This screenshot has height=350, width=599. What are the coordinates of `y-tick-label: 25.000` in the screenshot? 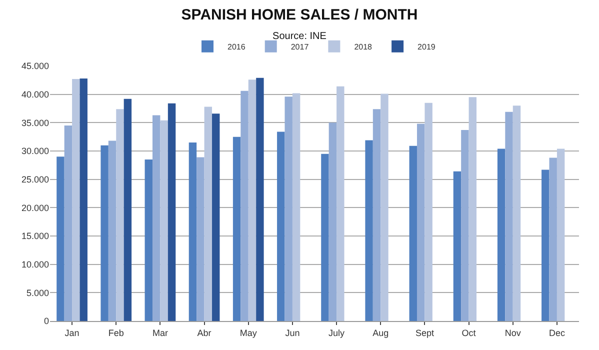 It's located at (35, 179).